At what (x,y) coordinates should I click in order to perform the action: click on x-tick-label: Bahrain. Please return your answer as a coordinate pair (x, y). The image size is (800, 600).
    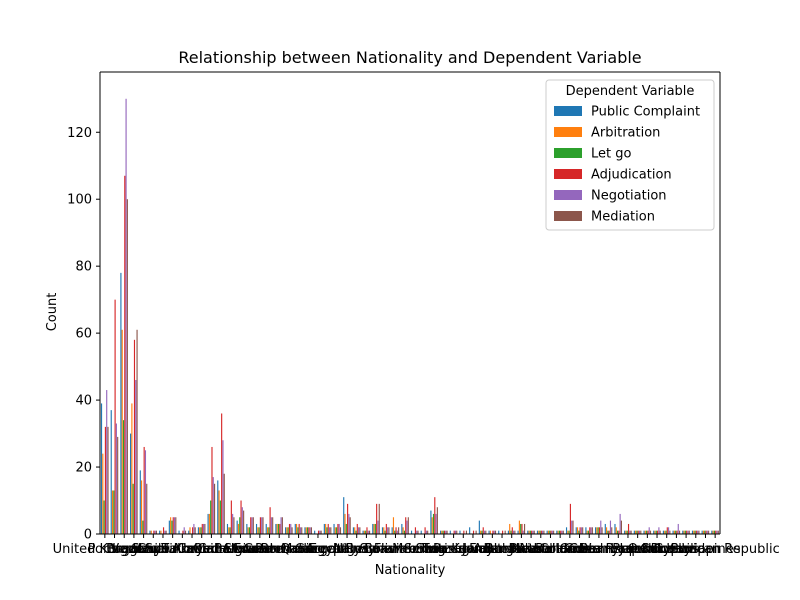
    Looking at the image, I should click on (560, 549).